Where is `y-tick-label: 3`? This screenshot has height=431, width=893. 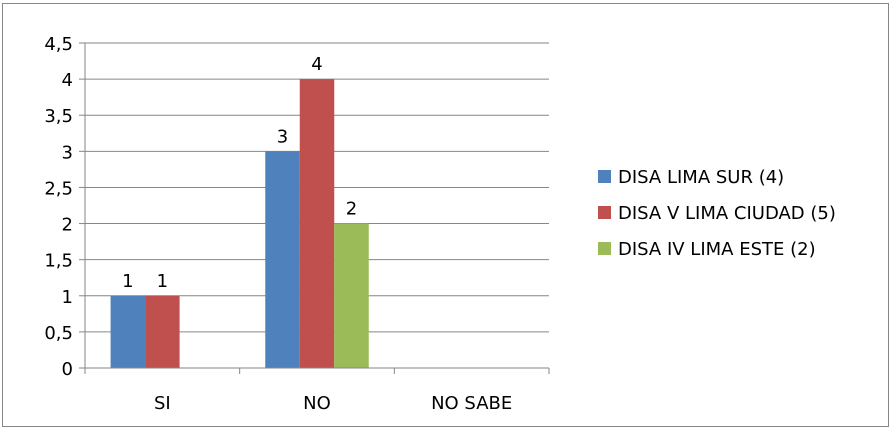
y-tick-label: 3 is located at coordinates (67, 152).